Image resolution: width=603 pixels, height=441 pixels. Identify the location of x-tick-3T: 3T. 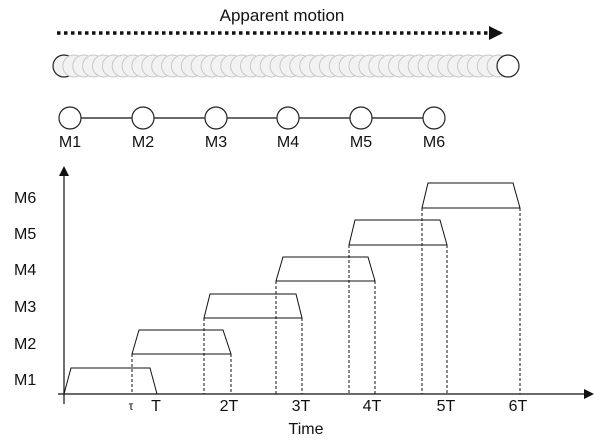
(301, 406).